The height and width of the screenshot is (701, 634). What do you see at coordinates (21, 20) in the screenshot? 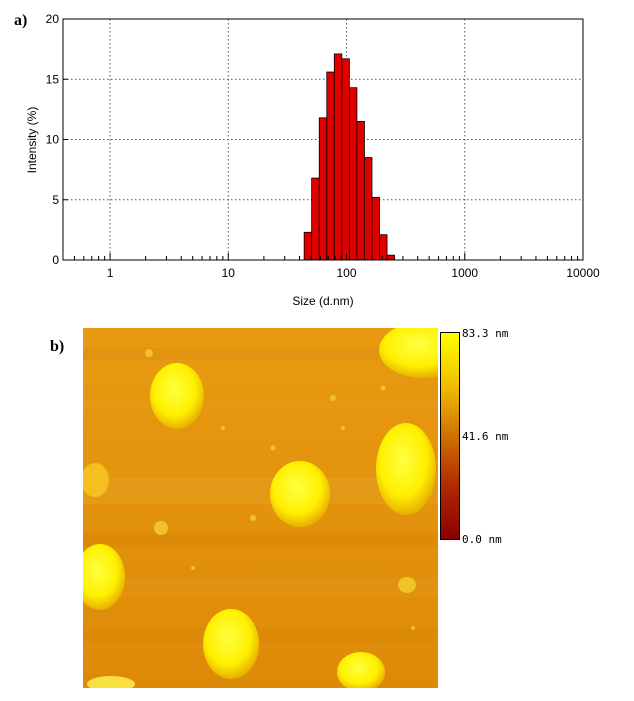
I see `panel-a-label: a)` at bounding box center [21, 20].